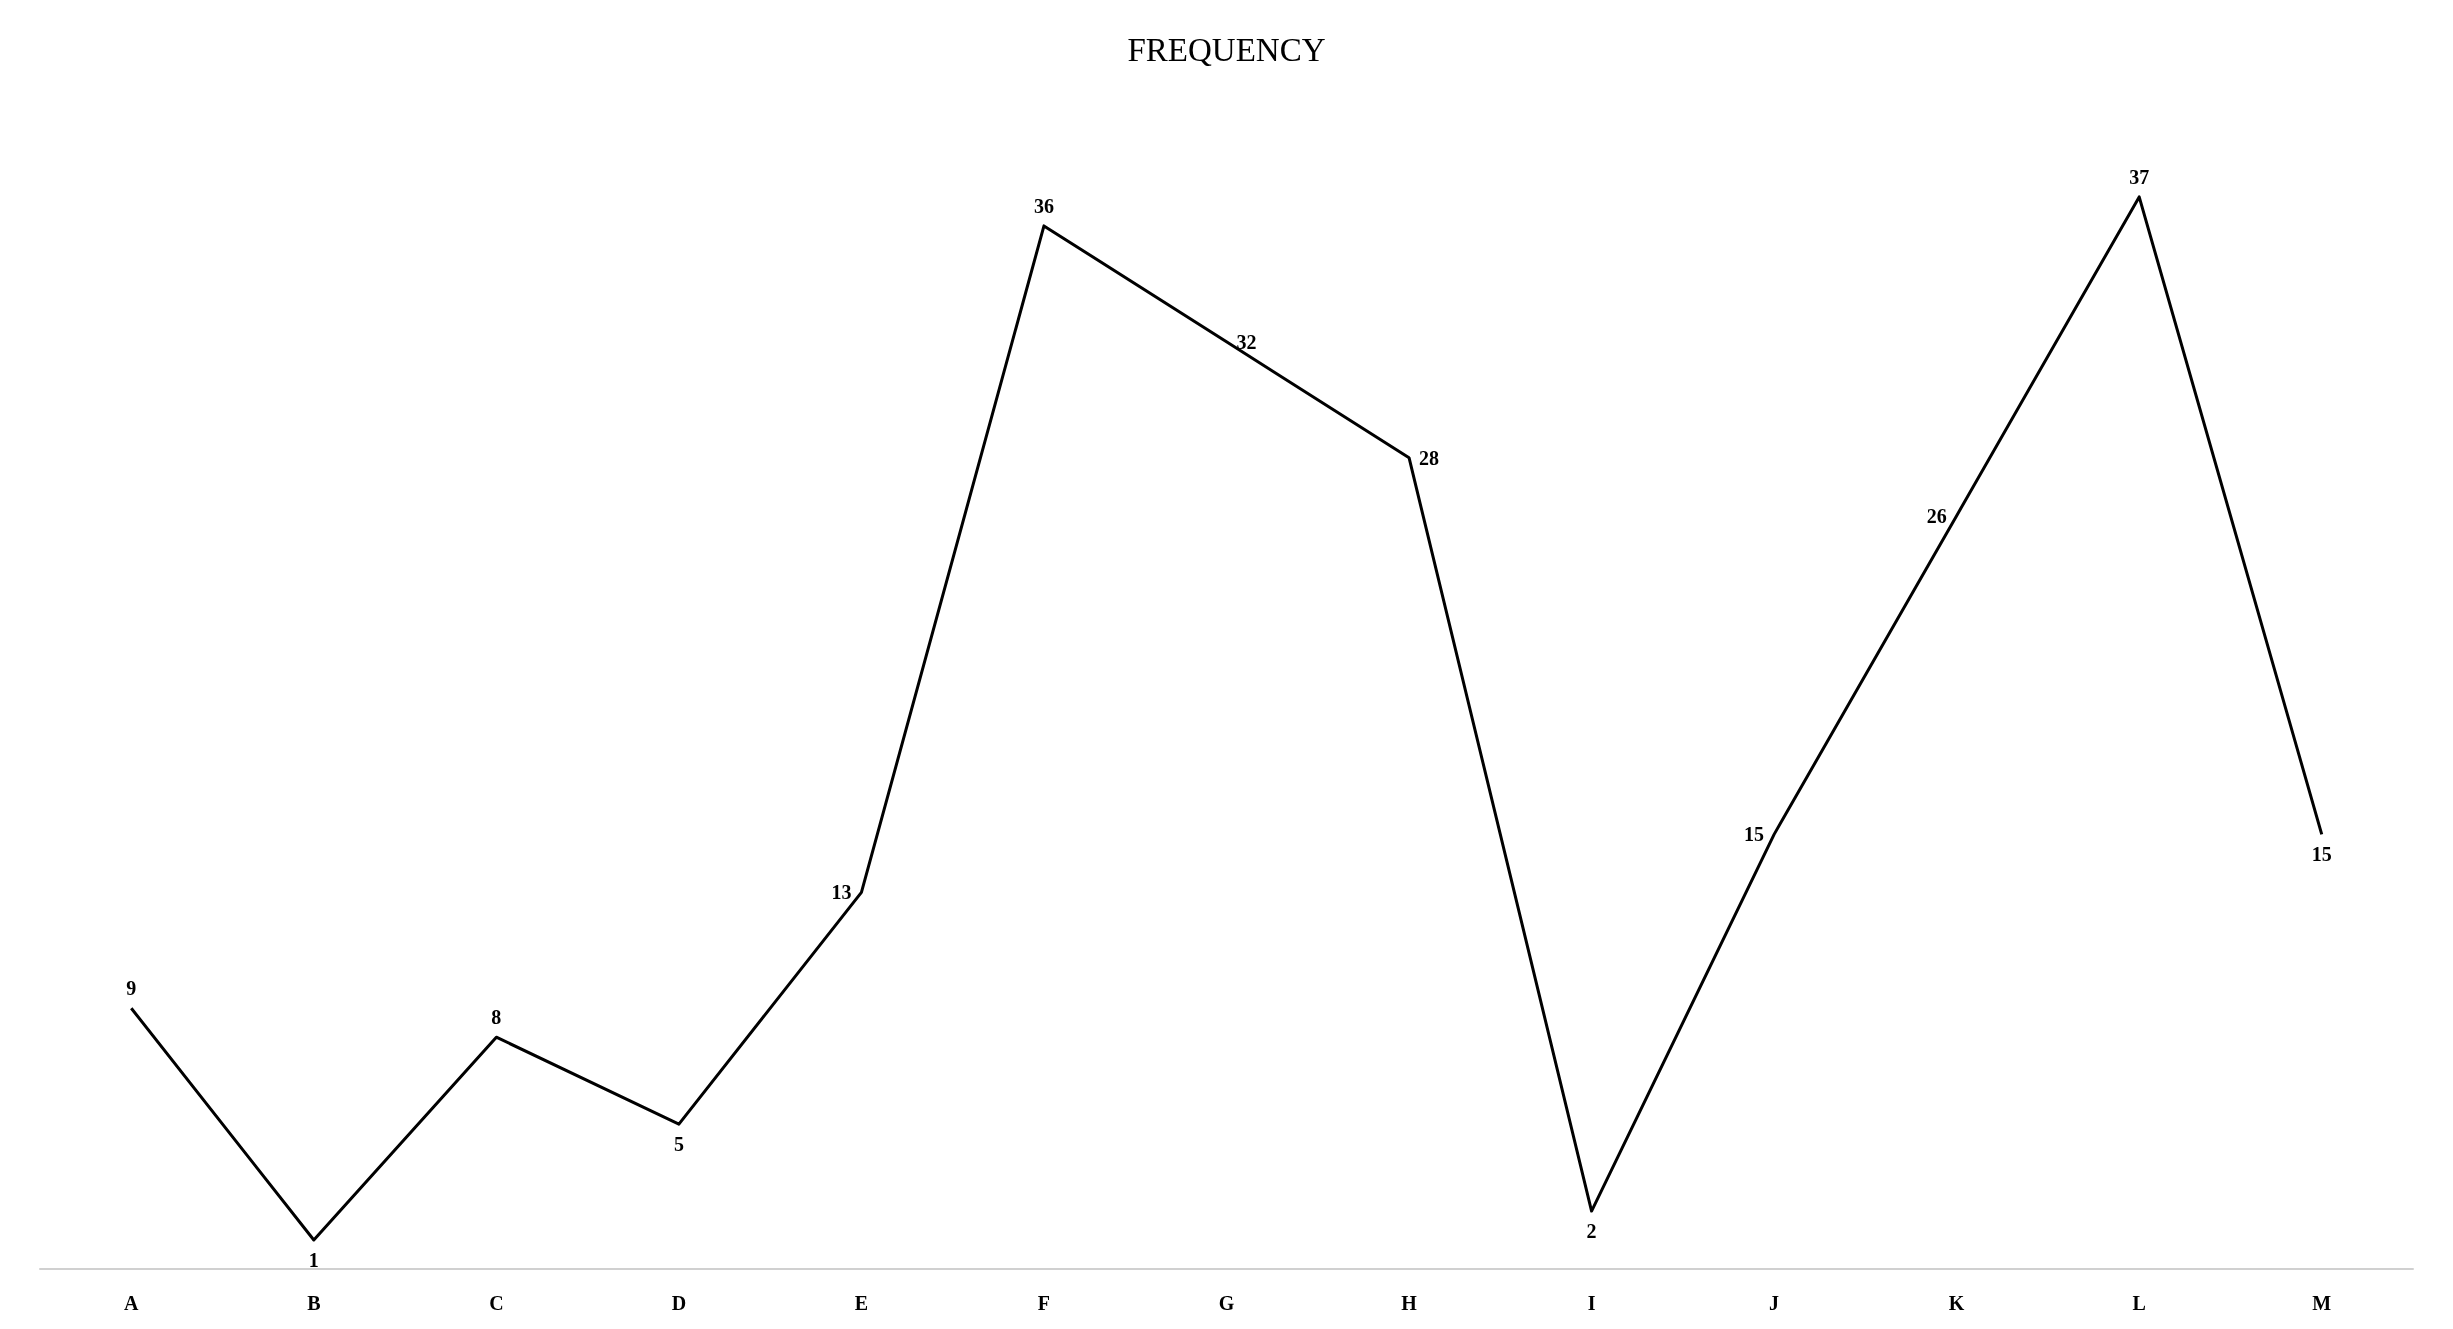 The width and height of the screenshot is (2453, 1329). I want to click on x-tick-label: C, so click(496, 1303).